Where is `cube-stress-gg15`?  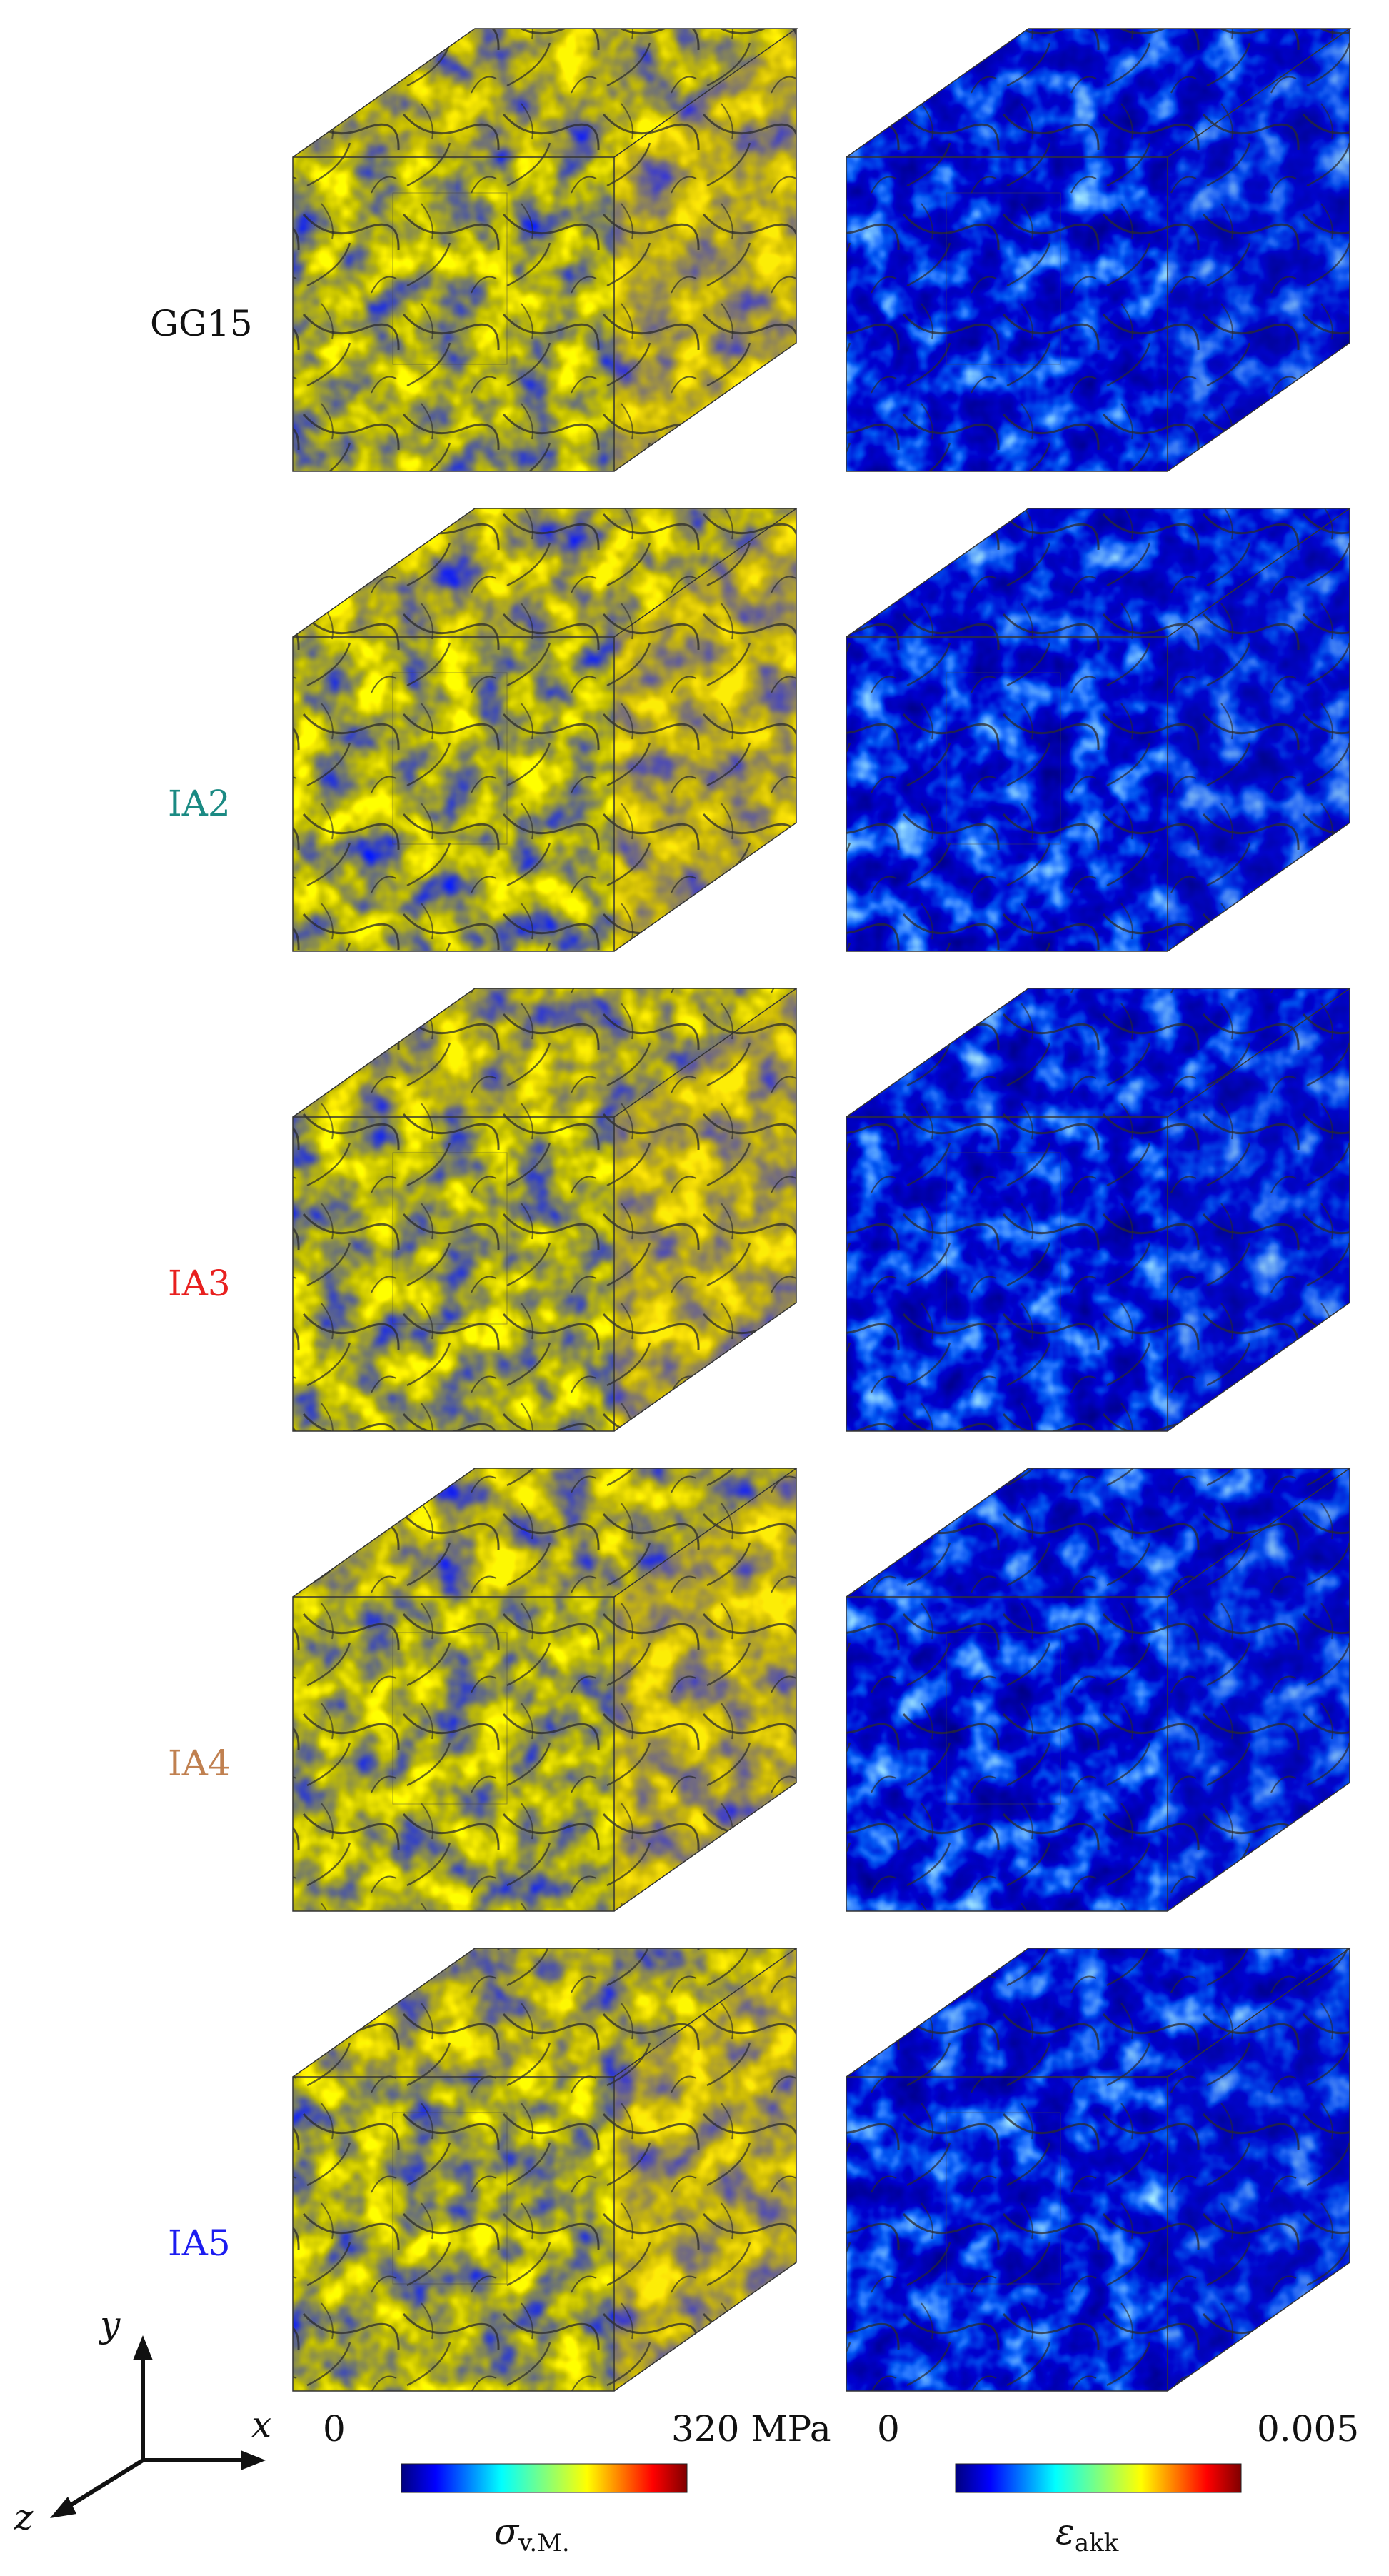 cube-stress-gg15 is located at coordinates (545, 250).